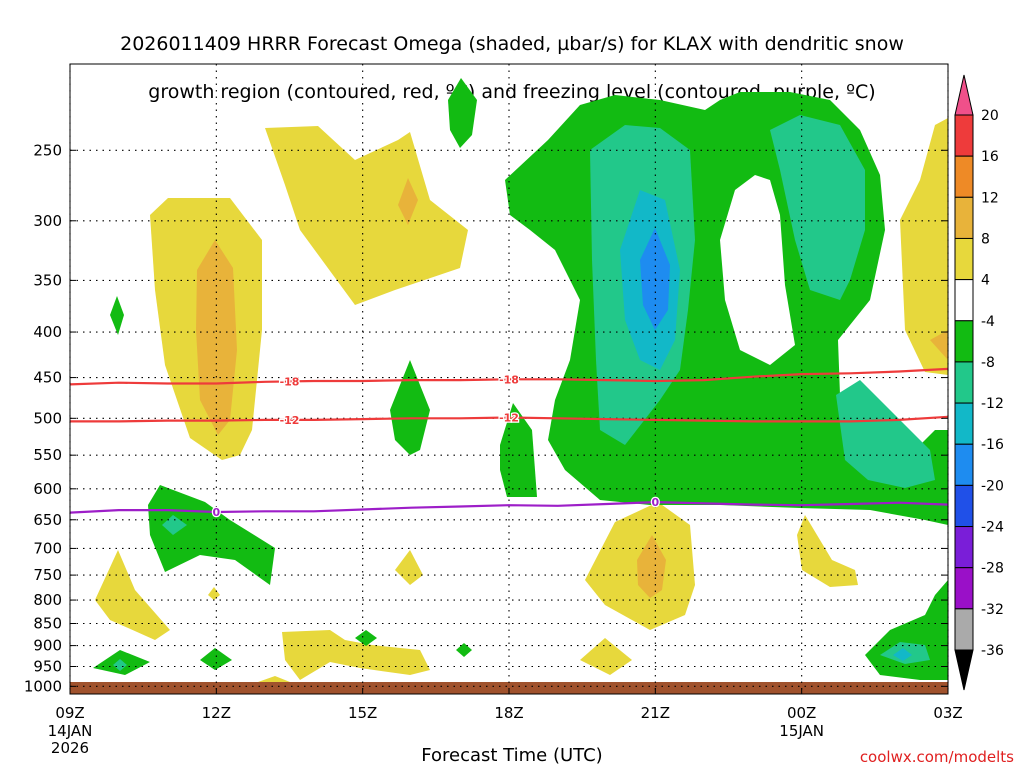  What do you see at coordinates (655, 713) in the screenshot?
I see `x-tick-label: 21Z` at bounding box center [655, 713].